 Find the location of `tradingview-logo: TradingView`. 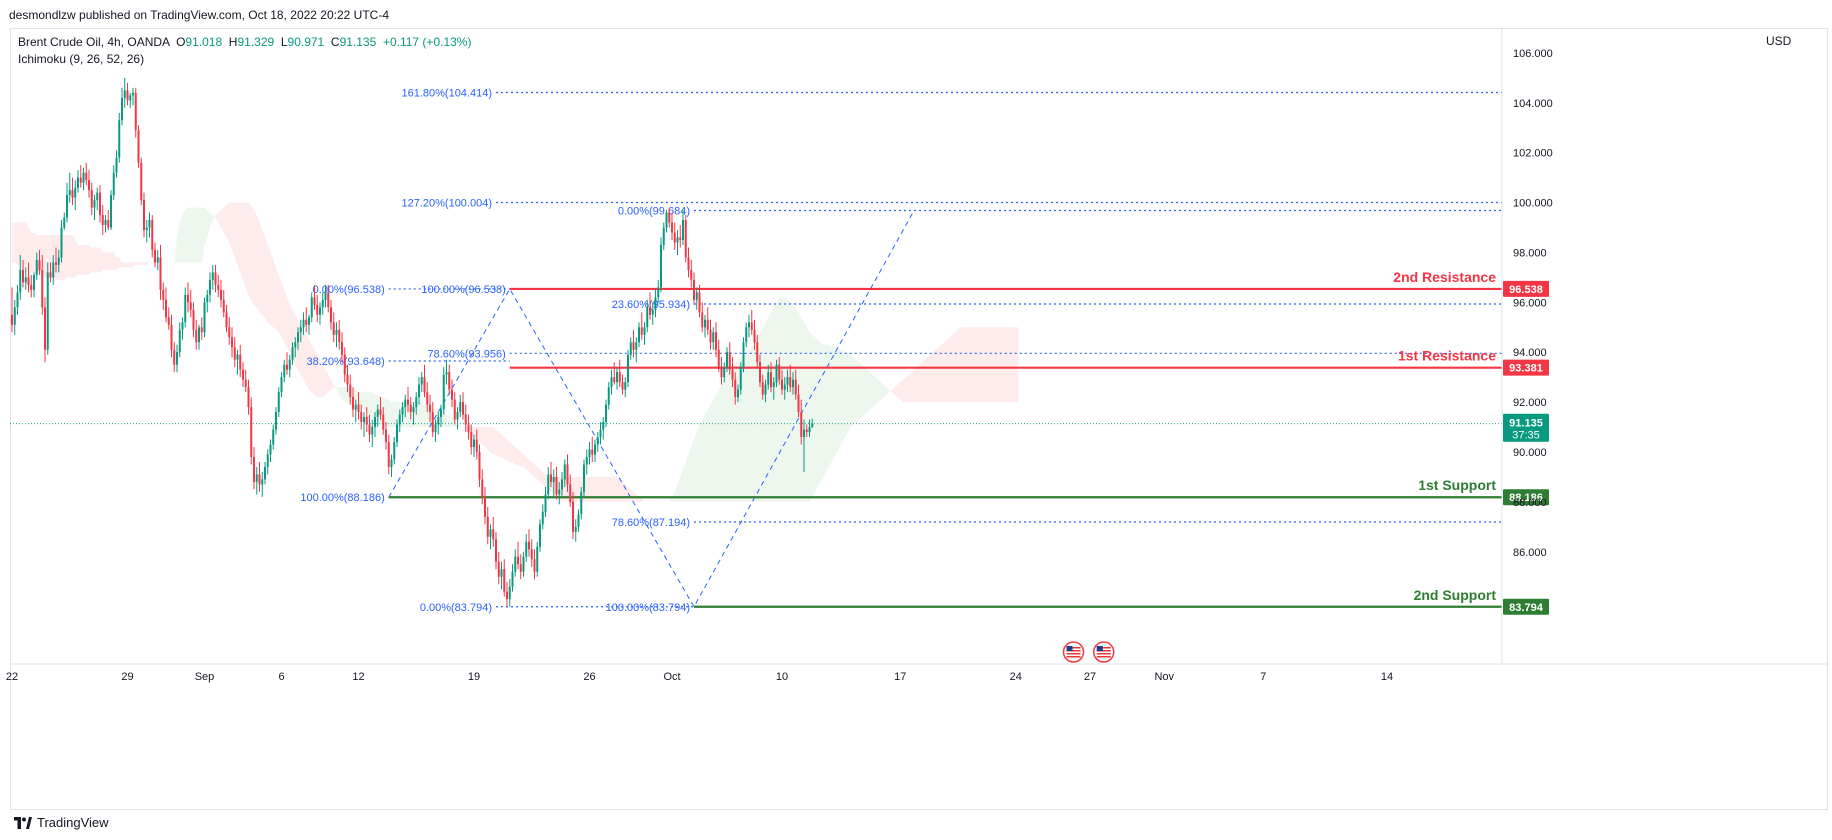

tradingview-logo: TradingView is located at coordinates (61, 822).